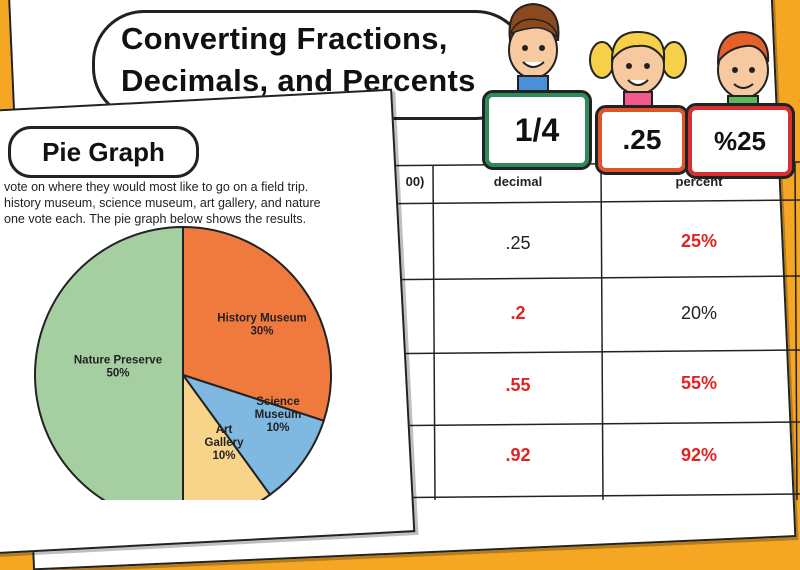 The image size is (800, 570). Describe the element at coordinates (638, 73) in the screenshot. I see `girl-blonde-pigtails-illustration` at that location.